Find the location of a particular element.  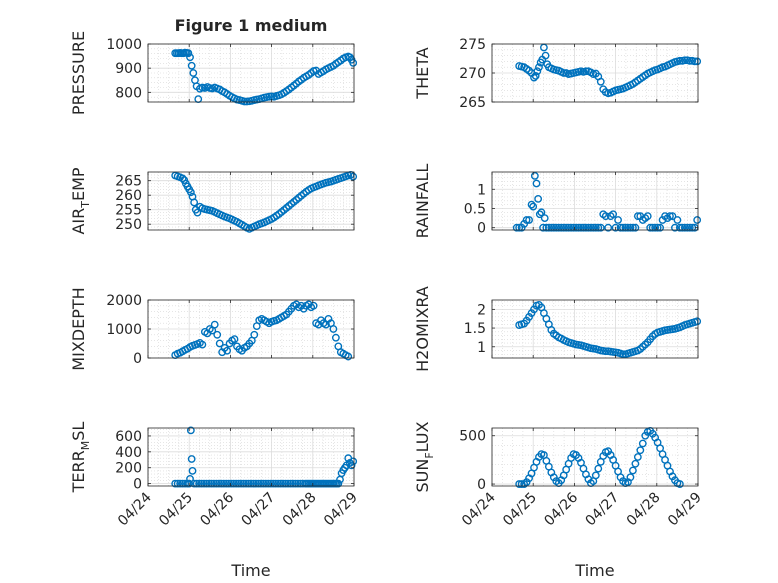

axes-box is located at coordinates (595, 457).